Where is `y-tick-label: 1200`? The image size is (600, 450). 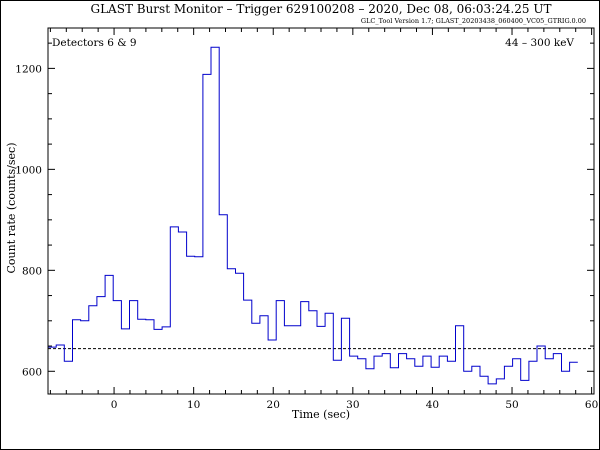
y-tick-label: 1200 is located at coordinates (28, 69).